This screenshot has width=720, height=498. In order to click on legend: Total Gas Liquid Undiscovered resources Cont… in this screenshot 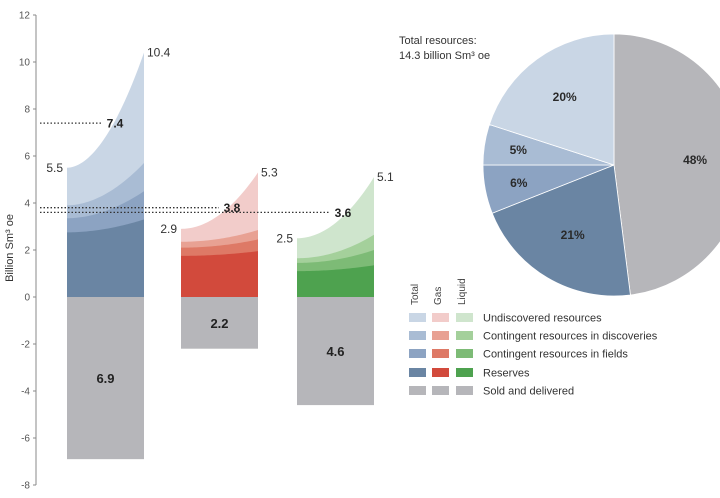, I will do `click(533, 338)`.